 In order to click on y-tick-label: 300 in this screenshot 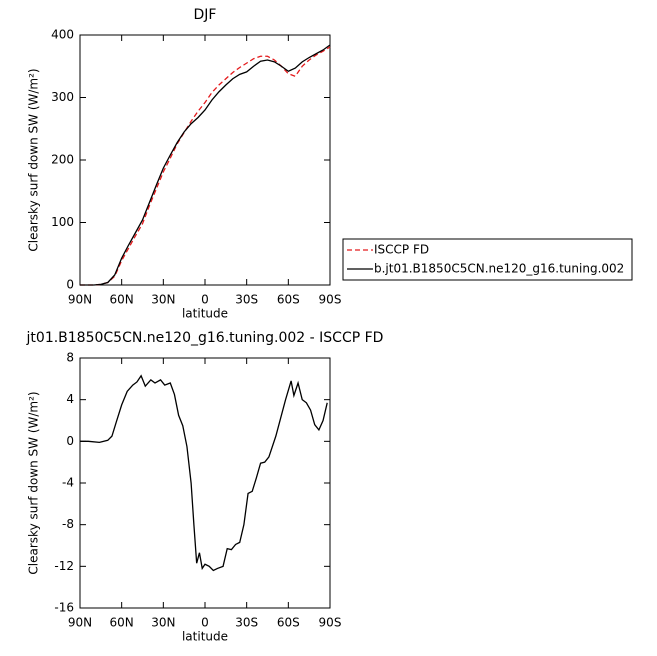, I will do `click(62, 97)`.